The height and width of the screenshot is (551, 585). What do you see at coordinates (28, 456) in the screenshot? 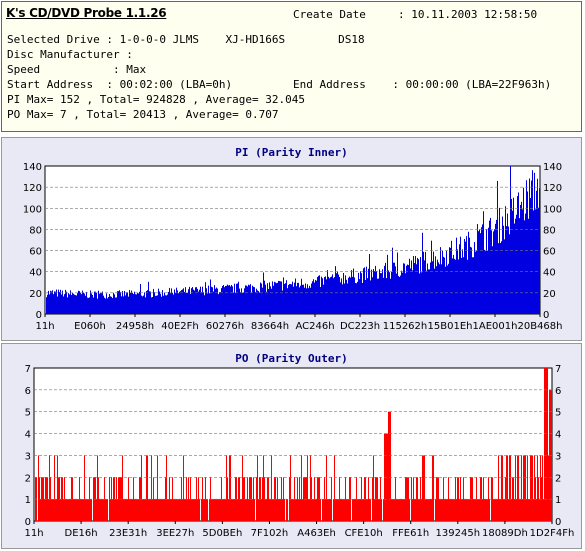
I see `y-tick-label-left: 3` at bounding box center [28, 456].